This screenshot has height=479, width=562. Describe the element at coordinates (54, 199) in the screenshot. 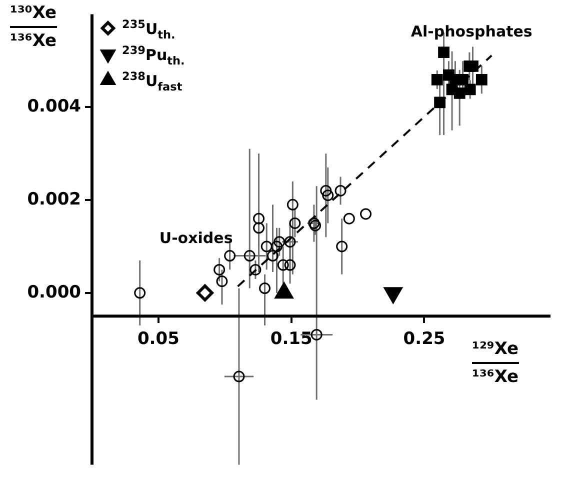

I see `y-tick-label: 0.002` at that location.